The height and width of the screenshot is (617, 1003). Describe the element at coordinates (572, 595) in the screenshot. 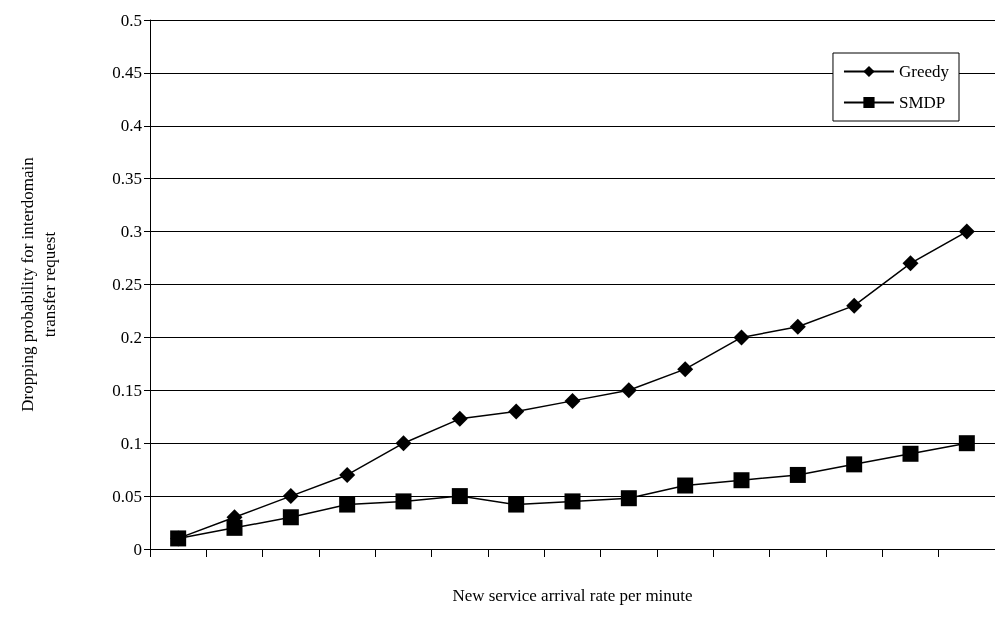

I see `x-axis-title: New service arrival rate per minute` at that location.